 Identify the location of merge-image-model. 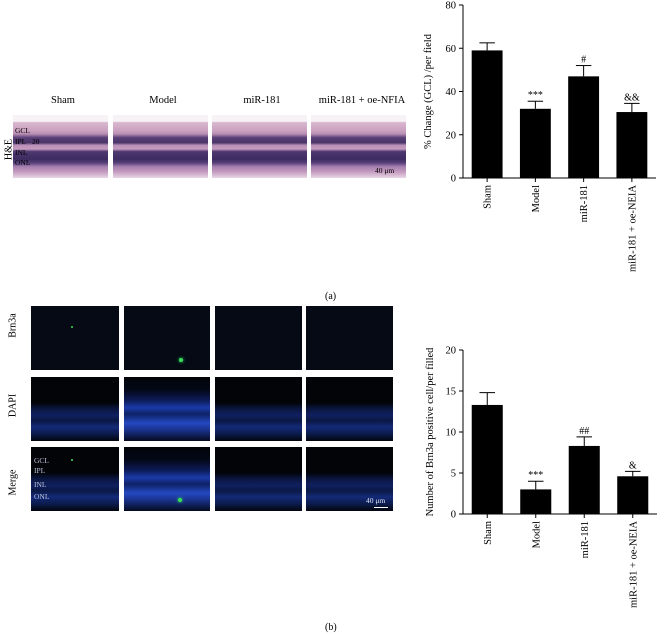
(167, 479).